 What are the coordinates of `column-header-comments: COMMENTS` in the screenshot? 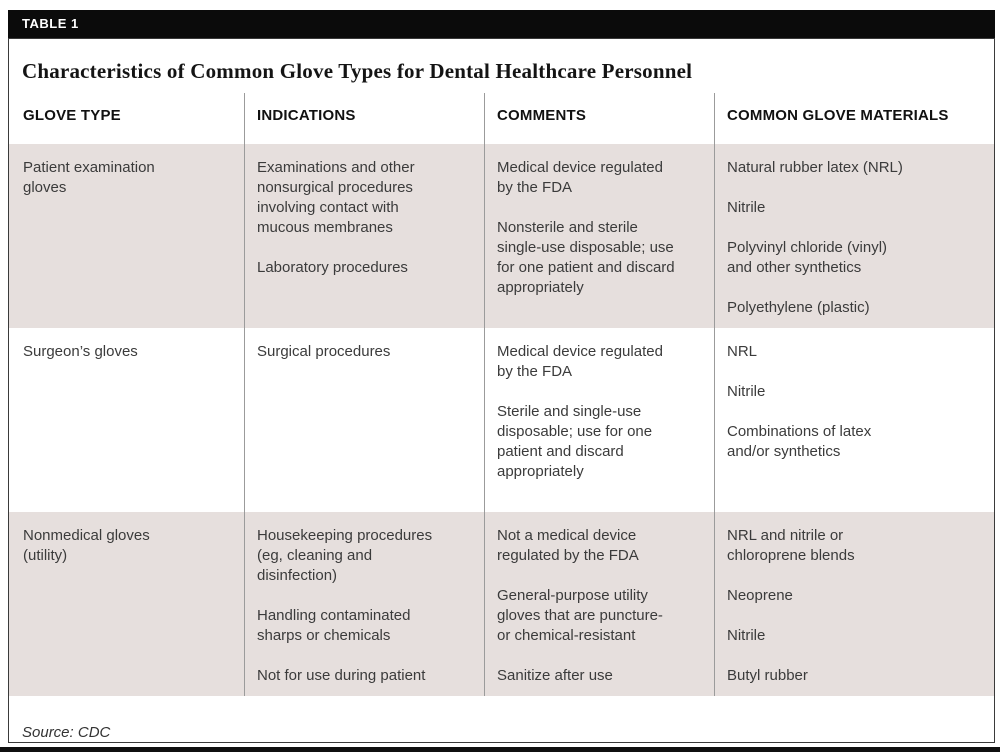 It's located at (599, 118).